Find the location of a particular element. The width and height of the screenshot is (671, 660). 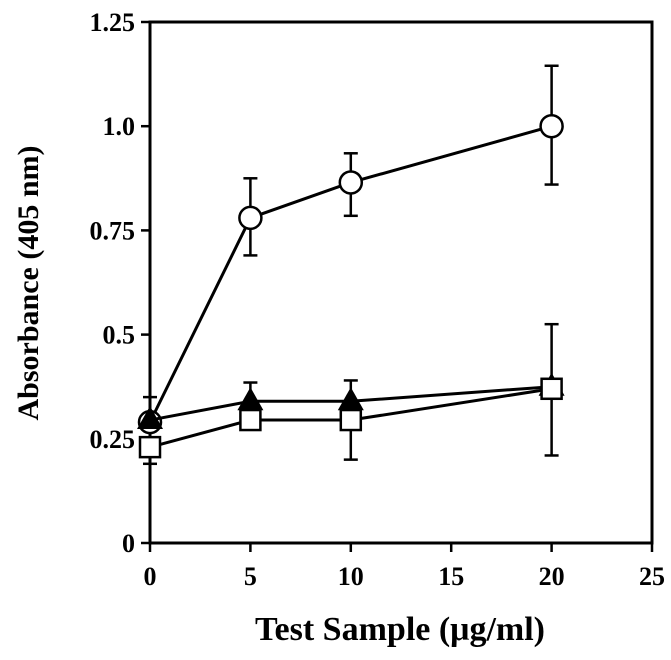

series-filled-triangle is located at coordinates (351, 401).